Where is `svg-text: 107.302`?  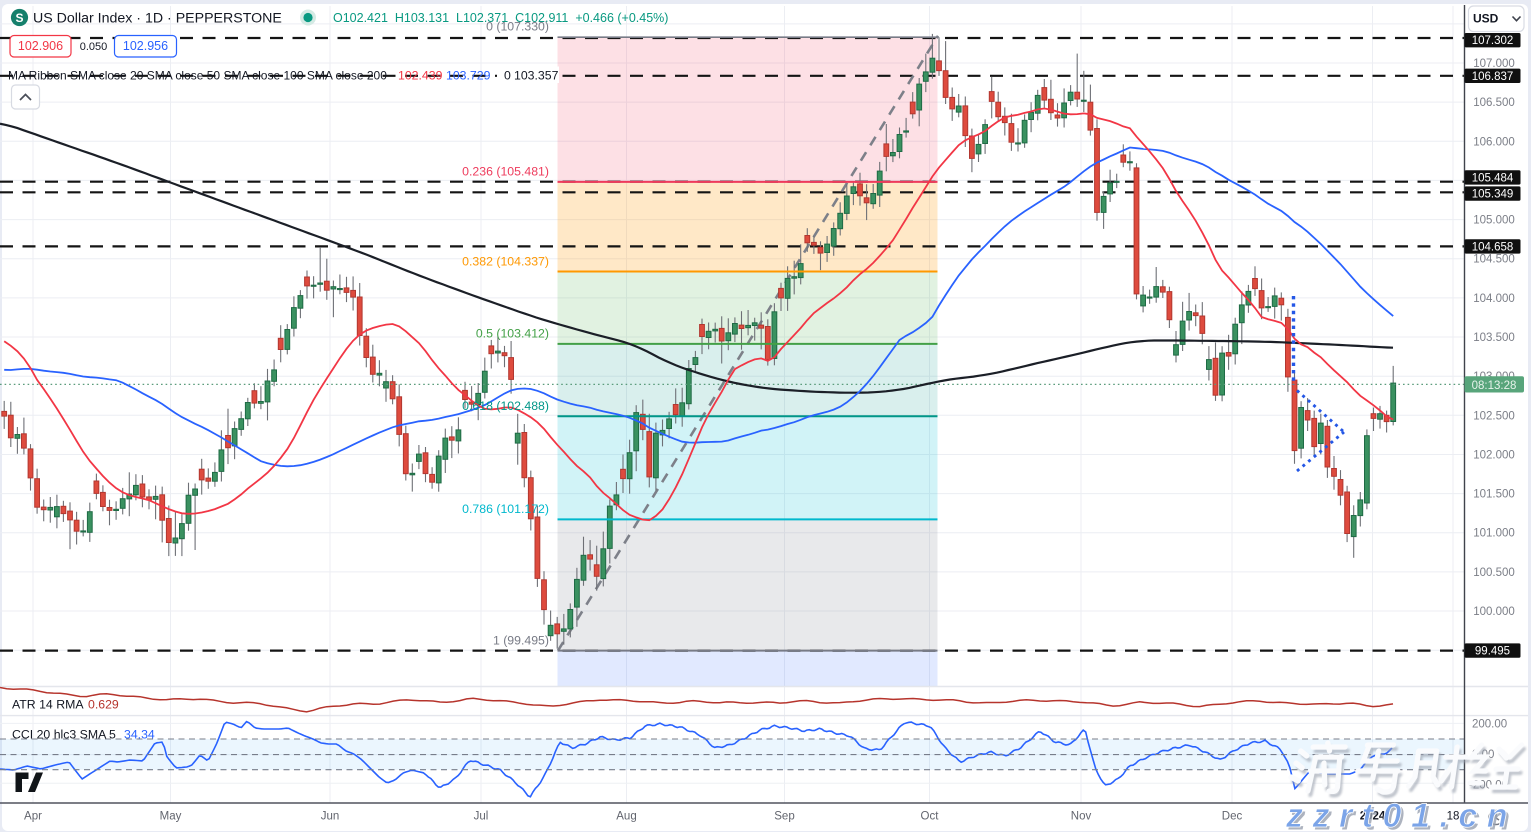
svg-text: 107.302 is located at coordinates (1493, 41).